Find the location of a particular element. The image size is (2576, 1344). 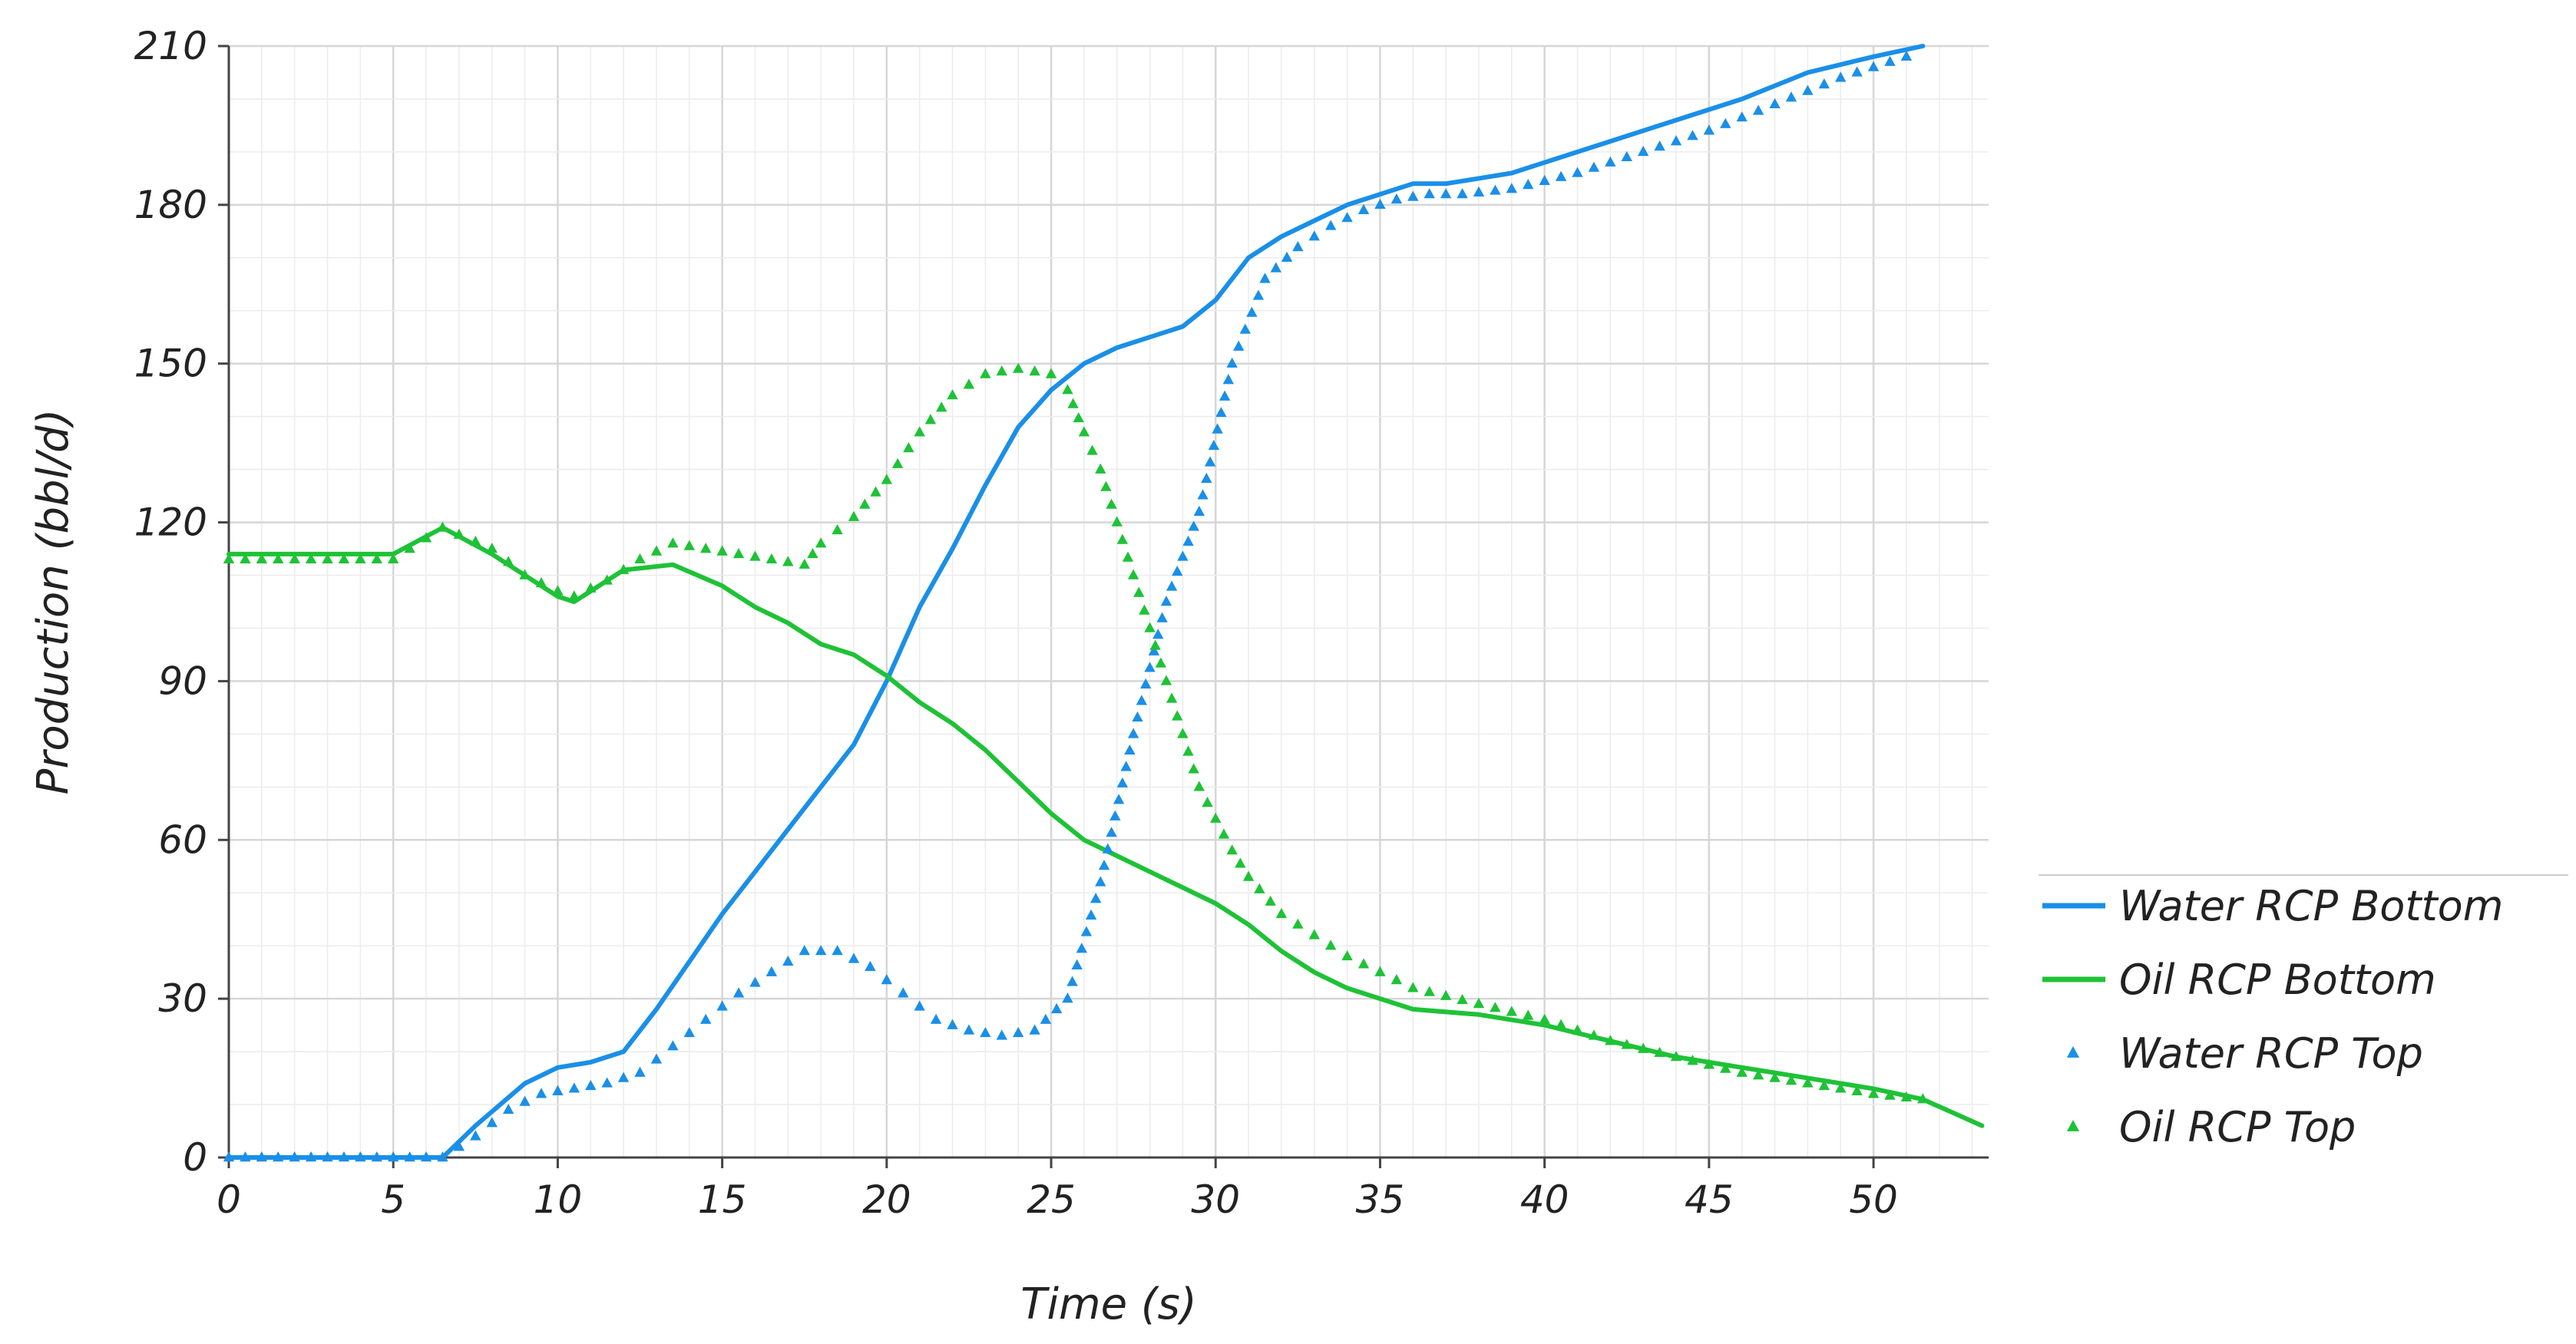

legend-swatch-water-rcp-top is located at coordinates (2073, 1052).